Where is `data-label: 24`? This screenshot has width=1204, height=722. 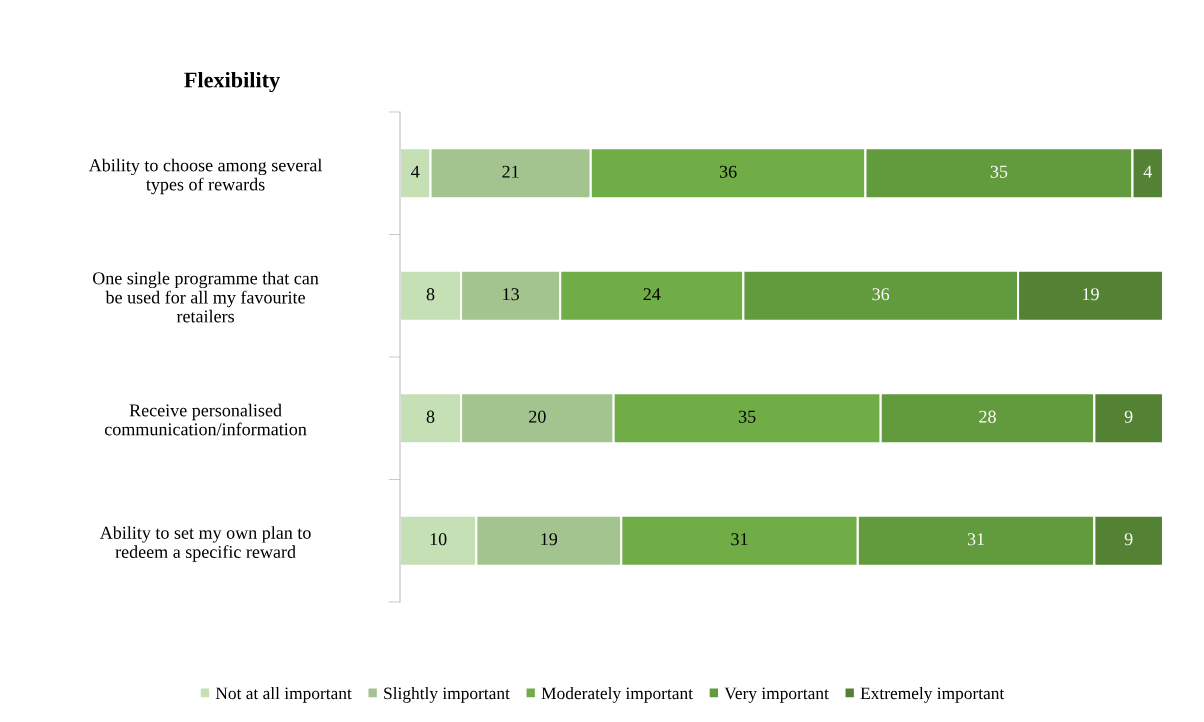
data-label: 24 is located at coordinates (652, 294).